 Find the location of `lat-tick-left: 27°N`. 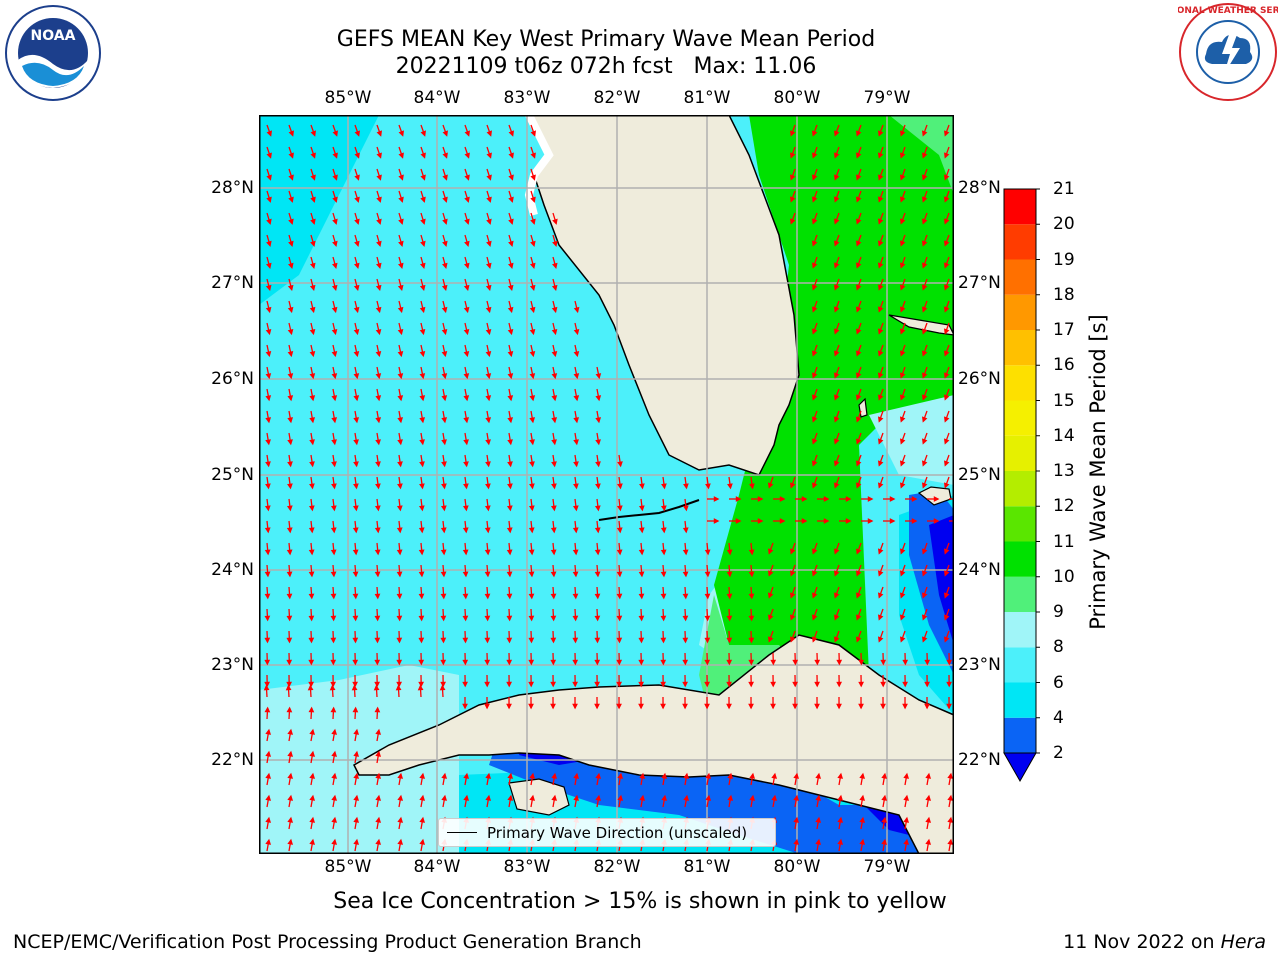

lat-tick-left: 27°N is located at coordinates (232, 283).